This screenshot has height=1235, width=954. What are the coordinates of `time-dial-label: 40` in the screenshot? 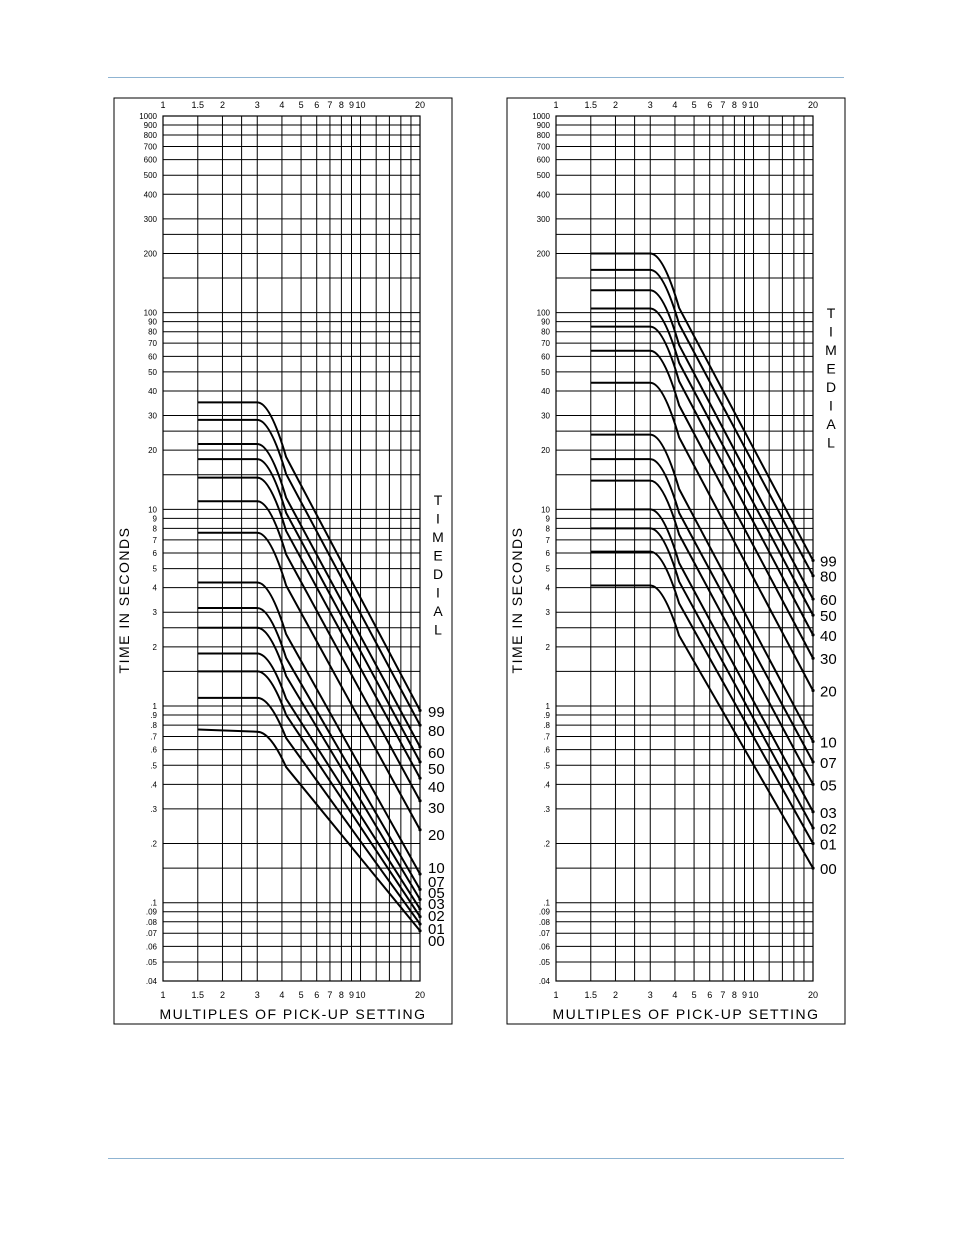 It's located at (436, 787).